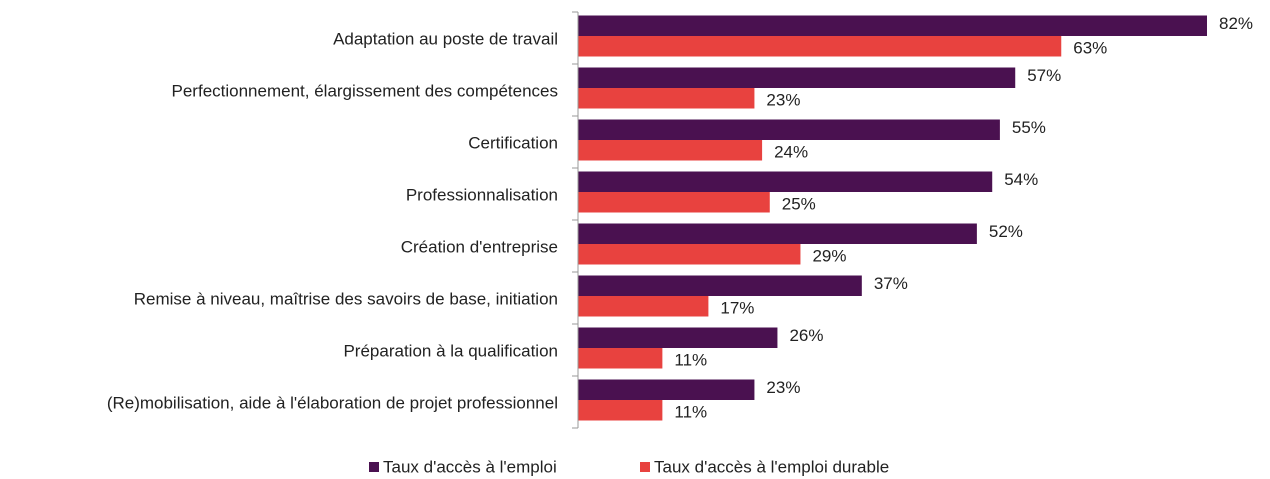 This screenshot has height=479, width=1270. What do you see at coordinates (482, 194) in the screenshot?
I see `category-label: Professionnalisation` at bounding box center [482, 194].